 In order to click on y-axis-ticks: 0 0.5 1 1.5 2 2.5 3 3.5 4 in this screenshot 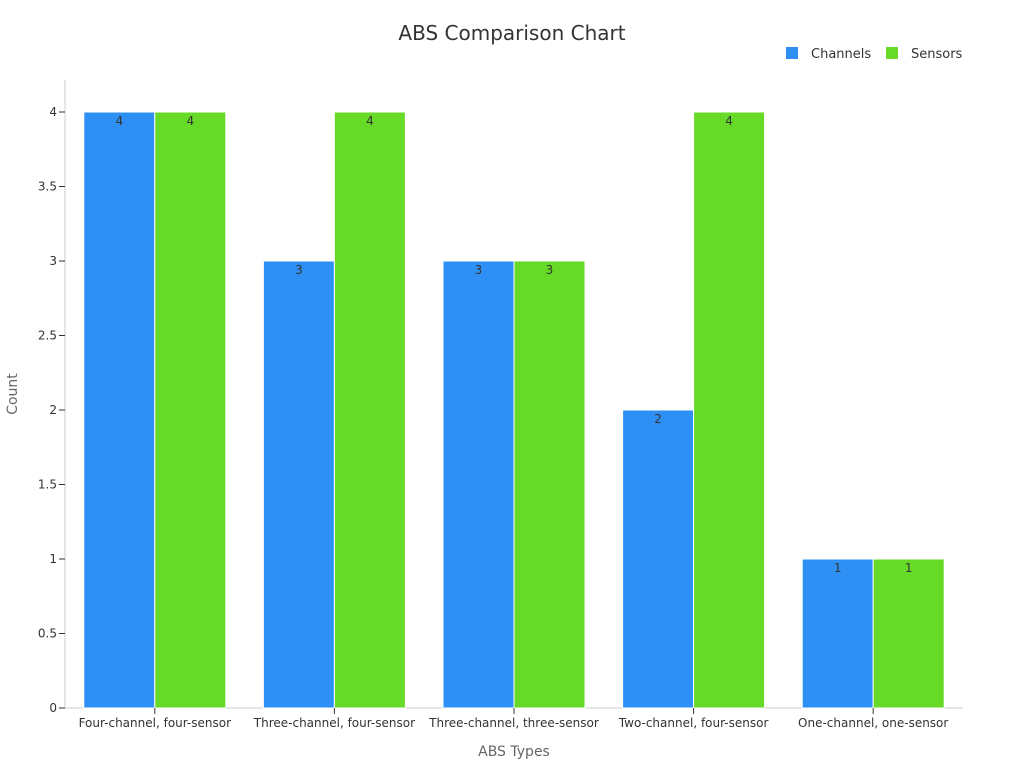, I will do `click(51, 410)`.